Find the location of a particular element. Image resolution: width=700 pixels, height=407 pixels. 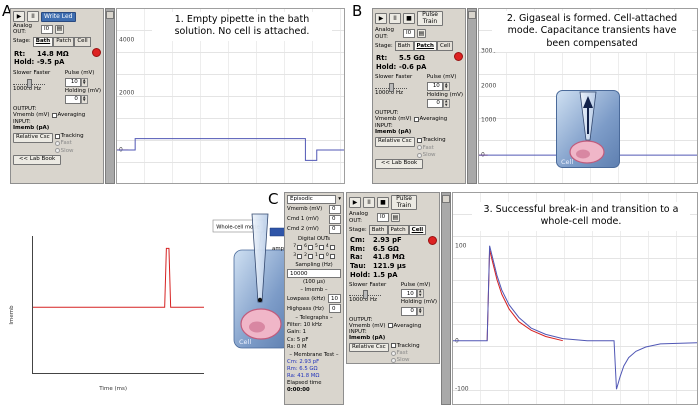

digital-out-bit: 5 is located at coordinates (319, 247).